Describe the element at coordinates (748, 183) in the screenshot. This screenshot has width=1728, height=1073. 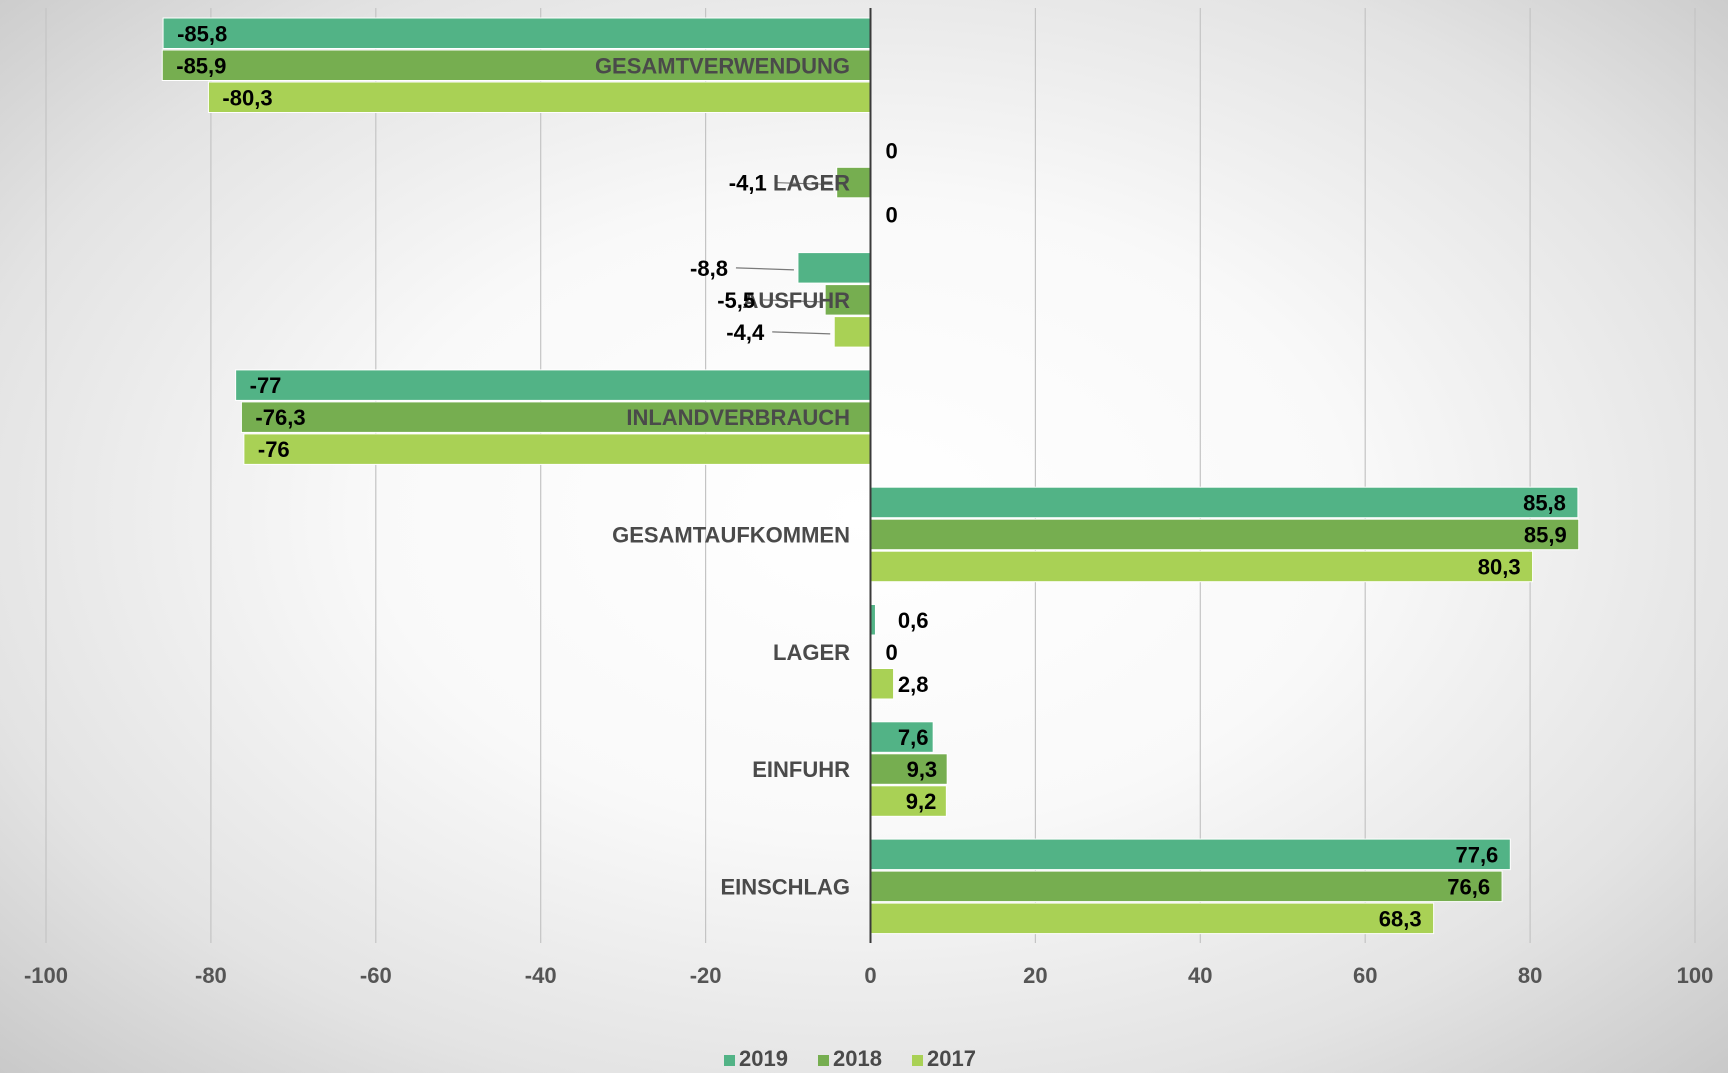
I see `data-label: -4,1` at that location.